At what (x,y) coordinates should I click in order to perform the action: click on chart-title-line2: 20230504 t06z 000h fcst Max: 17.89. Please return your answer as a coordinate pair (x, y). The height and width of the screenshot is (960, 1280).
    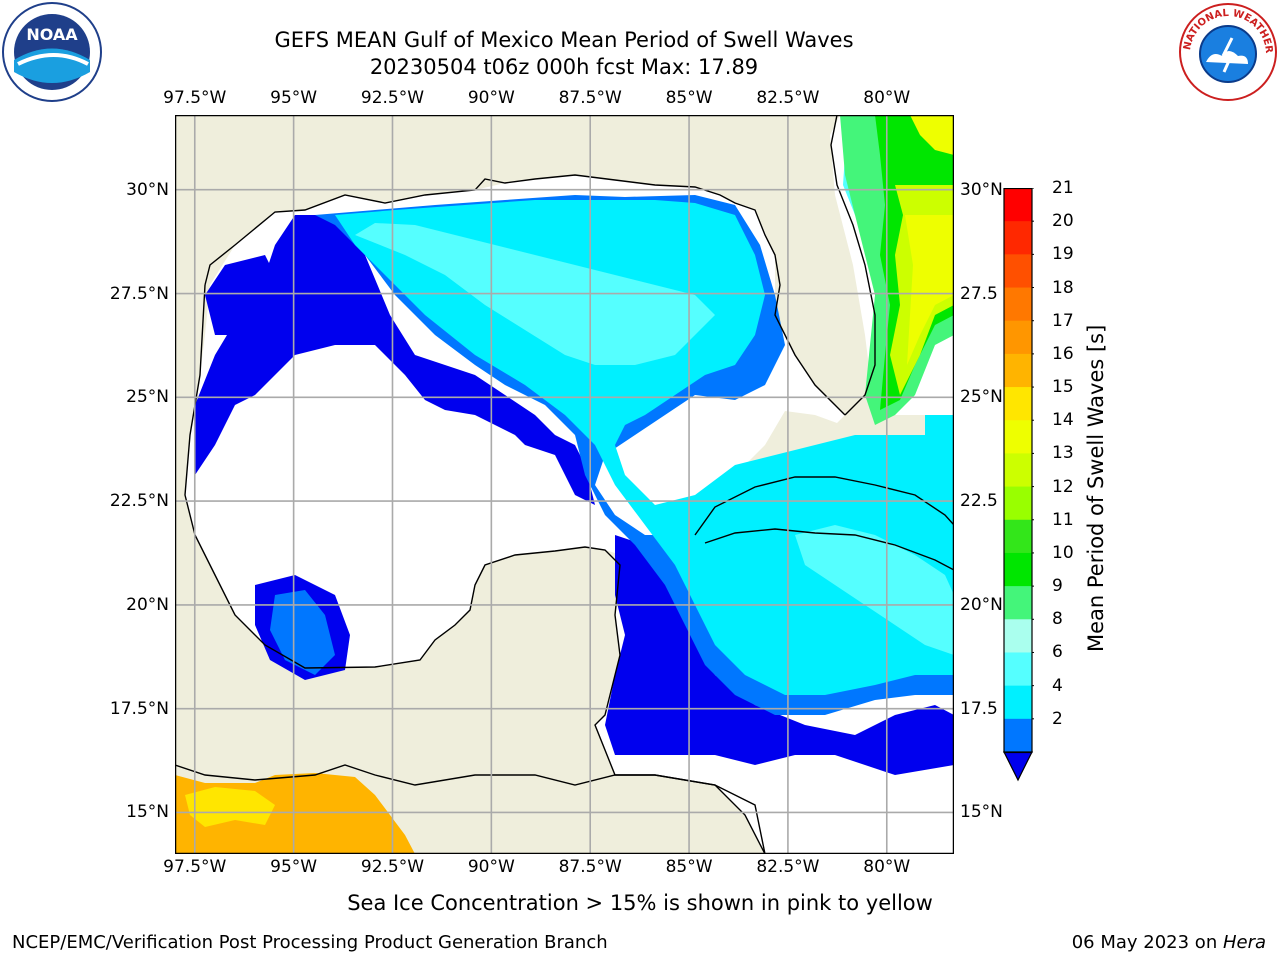
    Looking at the image, I should click on (564, 67).